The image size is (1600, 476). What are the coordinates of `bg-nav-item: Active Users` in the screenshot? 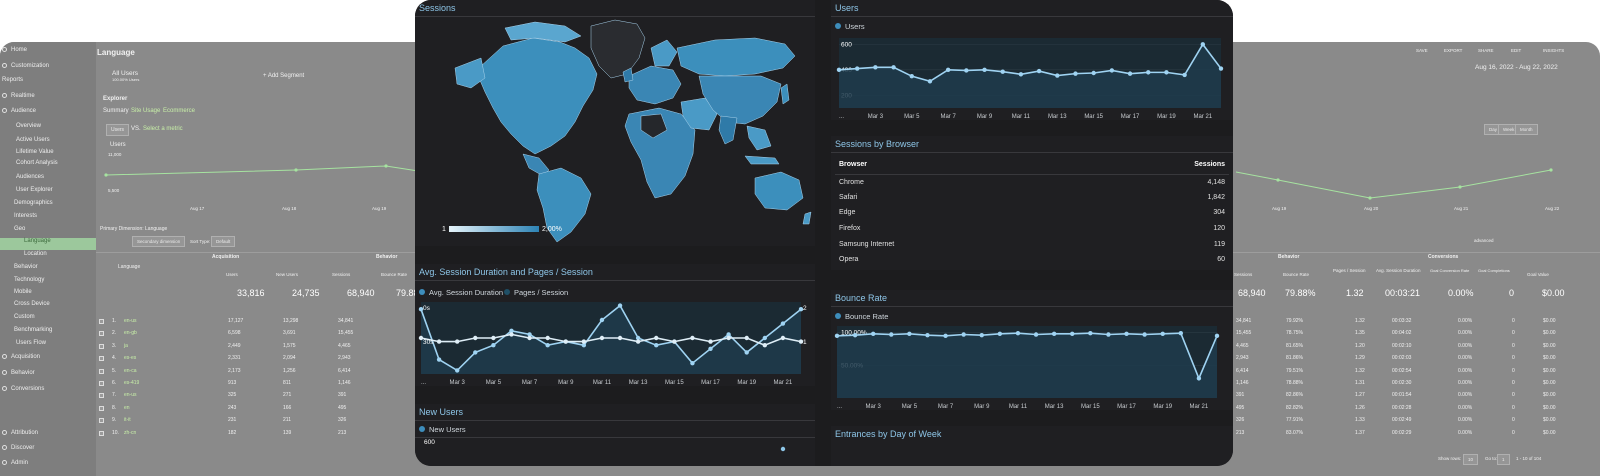 It's located at (48, 143).